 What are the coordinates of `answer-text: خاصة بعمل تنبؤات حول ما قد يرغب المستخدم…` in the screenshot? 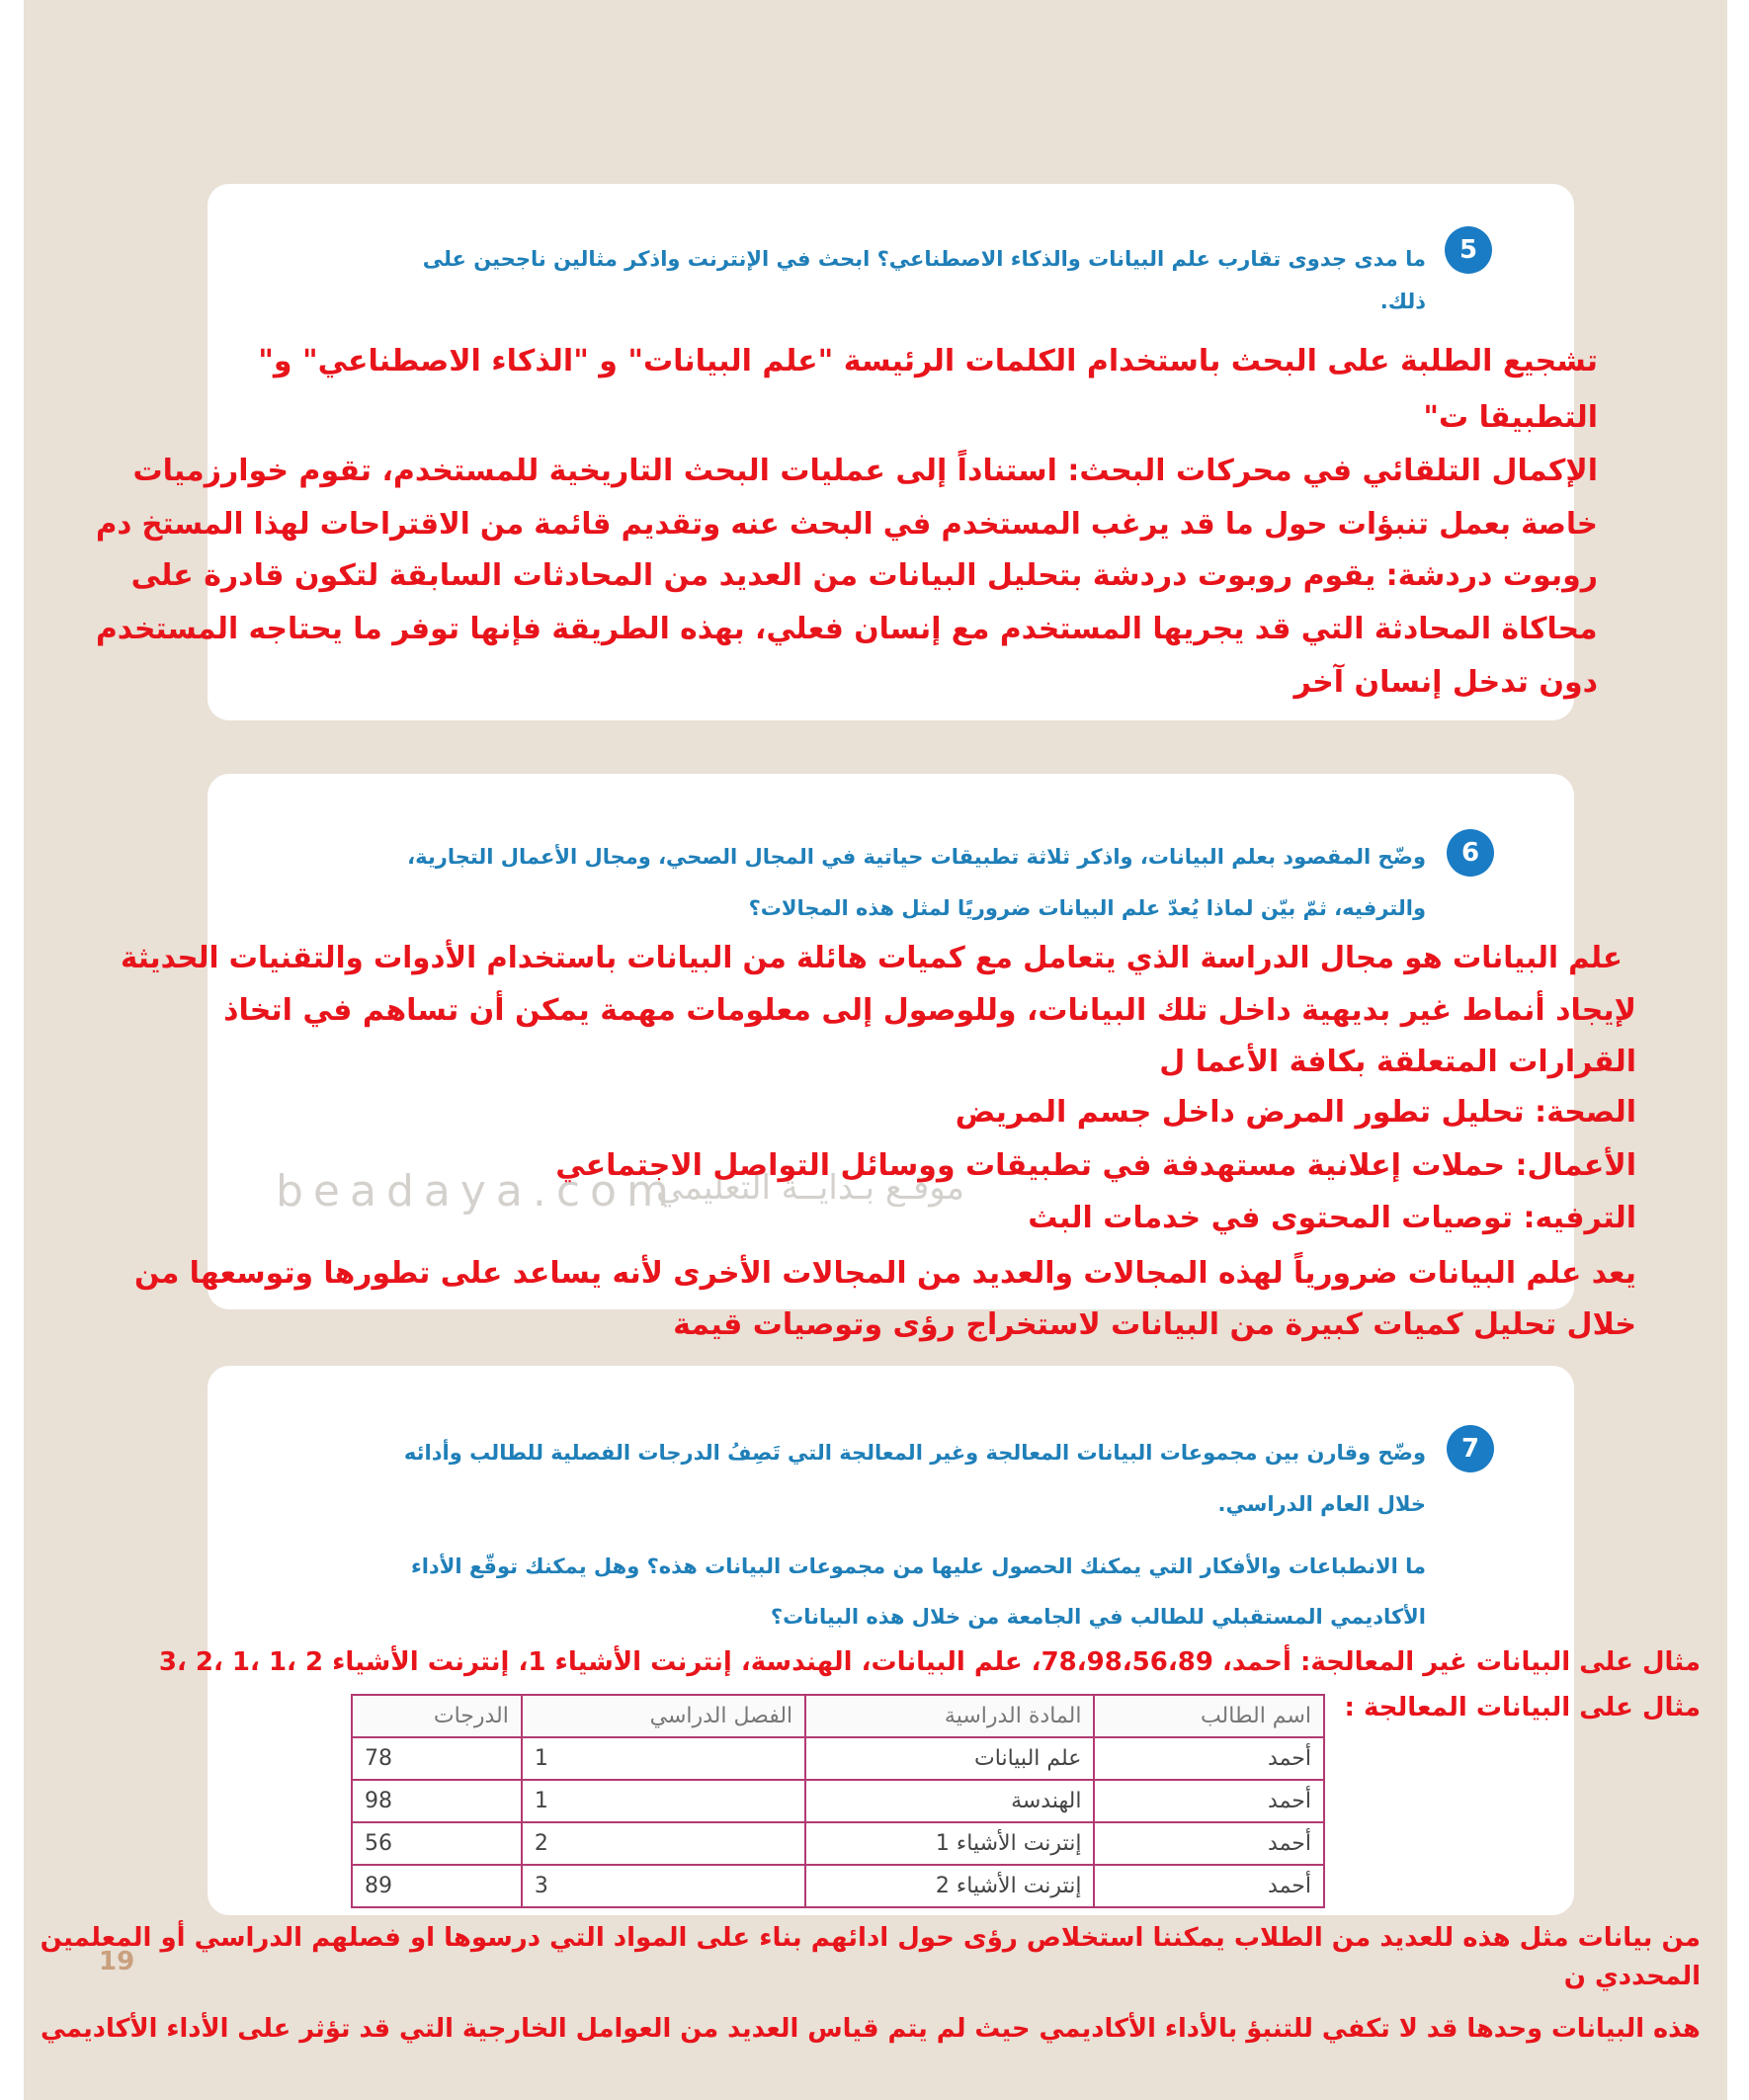 It's located at (847, 524).